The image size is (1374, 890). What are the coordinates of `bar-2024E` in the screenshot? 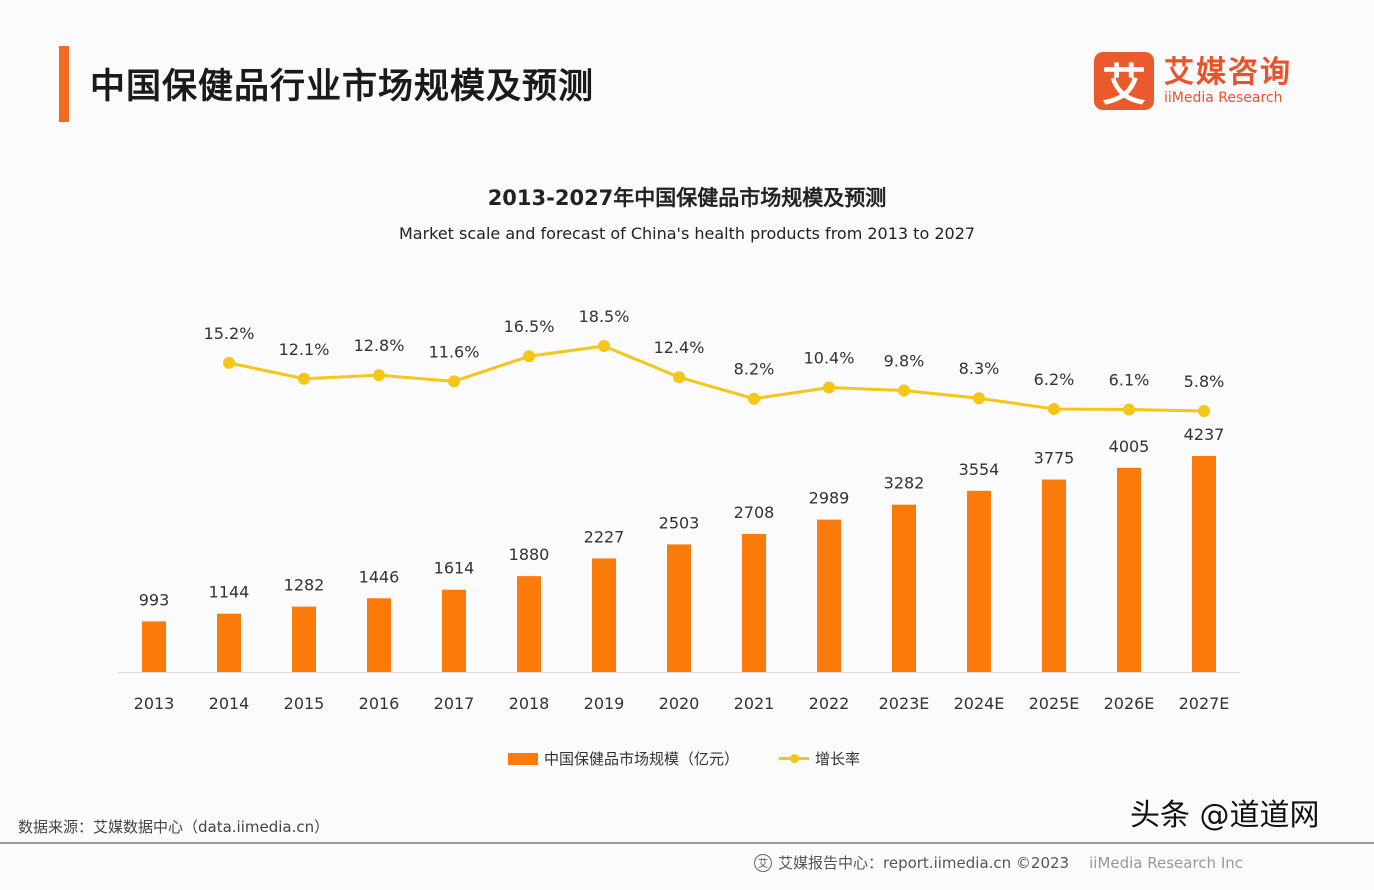 It's located at (979, 581).